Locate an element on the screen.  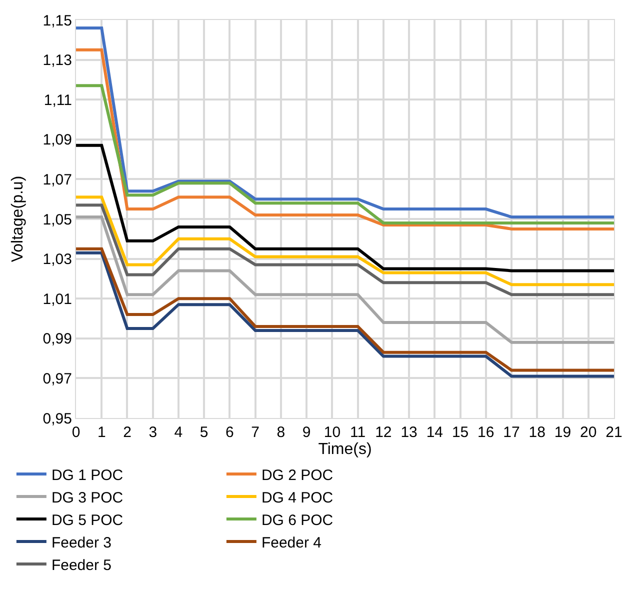
x-tick-label: 13 is located at coordinates (409, 432).